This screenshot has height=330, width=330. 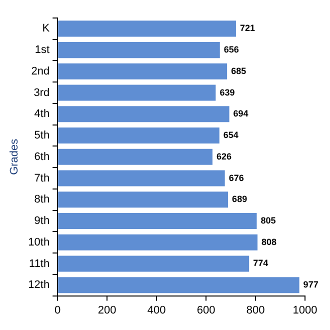 What do you see at coordinates (231, 49) in the screenshot?
I see `data-label: 656` at bounding box center [231, 49].